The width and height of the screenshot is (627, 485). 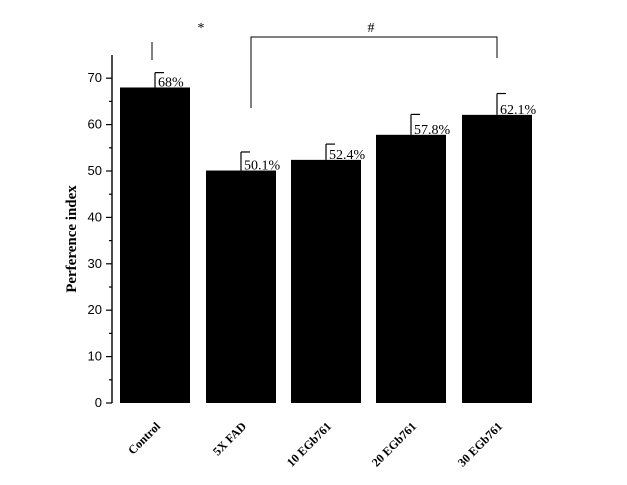 I want to click on significance-hash: #, so click(x=371, y=28).